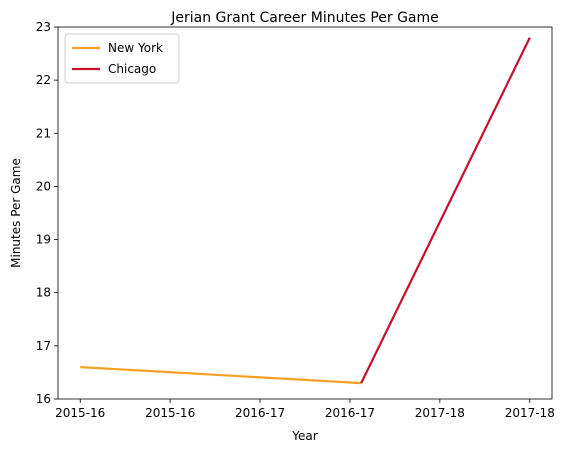 This screenshot has height=453, width=569. I want to click on y-tick-label: 19, so click(43, 240).